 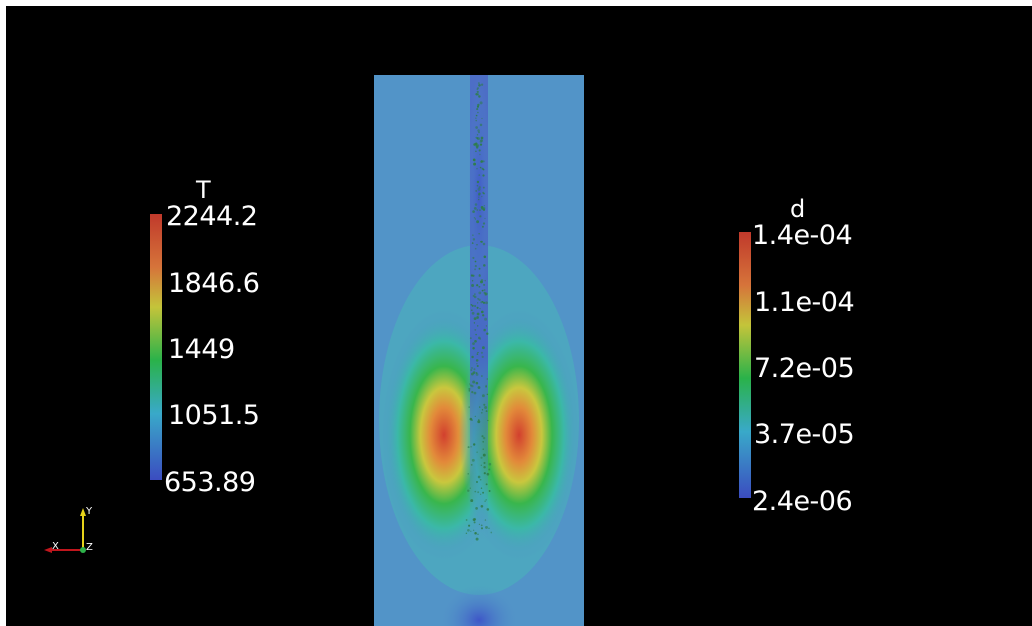 What do you see at coordinates (89, 547) in the screenshot?
I see `z-axis-label: Z` at bounding box center [89, 547].